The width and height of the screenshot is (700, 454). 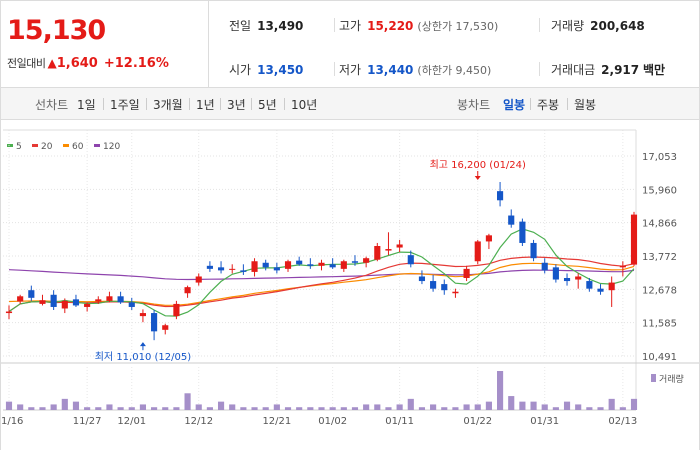 I want to click on range-5y: 5년, so click(x=267, y=105).